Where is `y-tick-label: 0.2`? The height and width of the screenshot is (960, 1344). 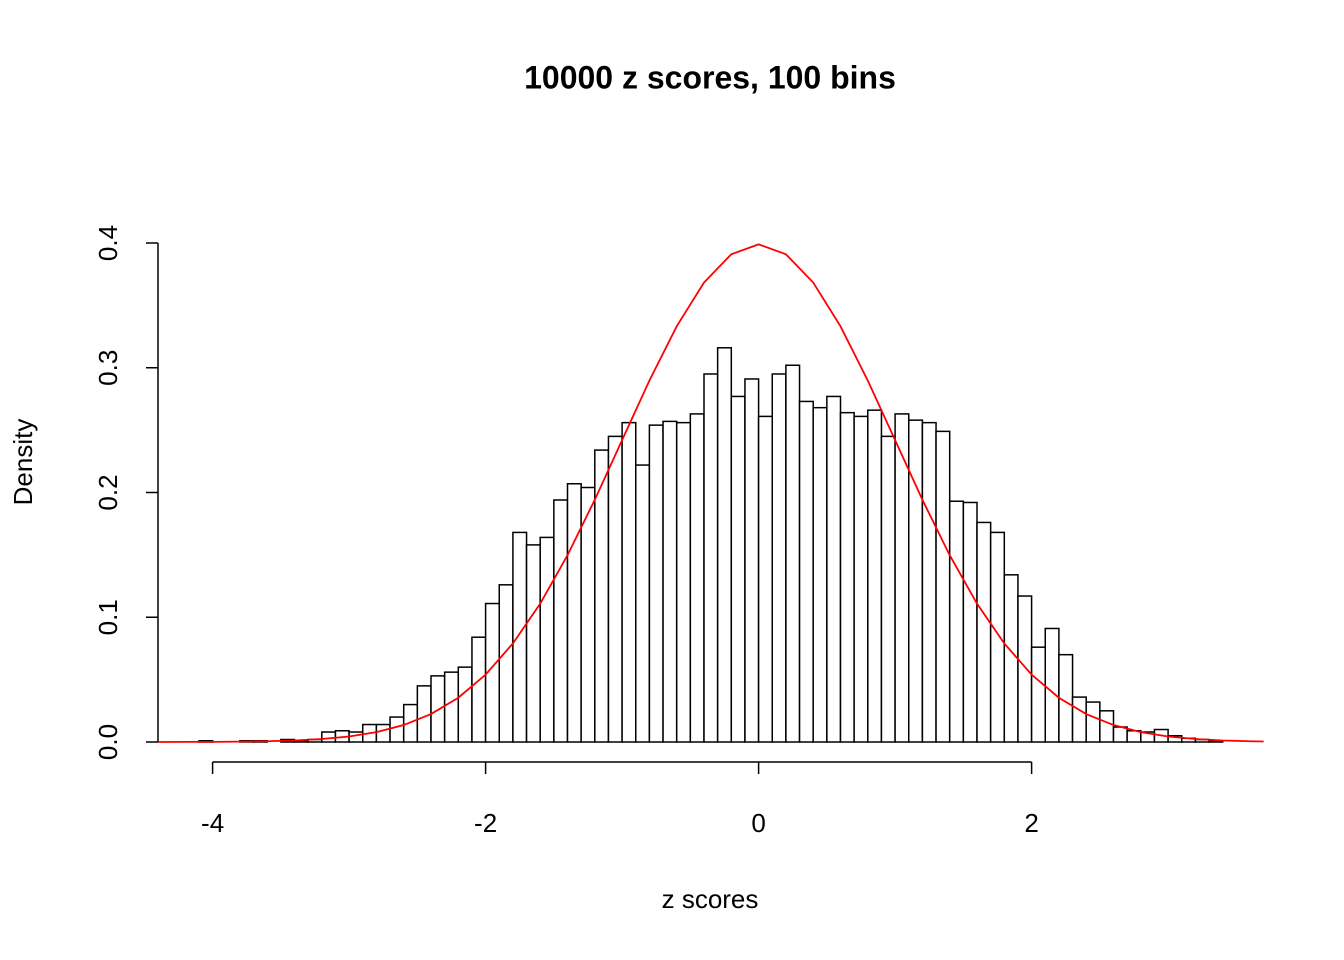 y-tick-label: 0.2 is located at coordinates (108, 492).